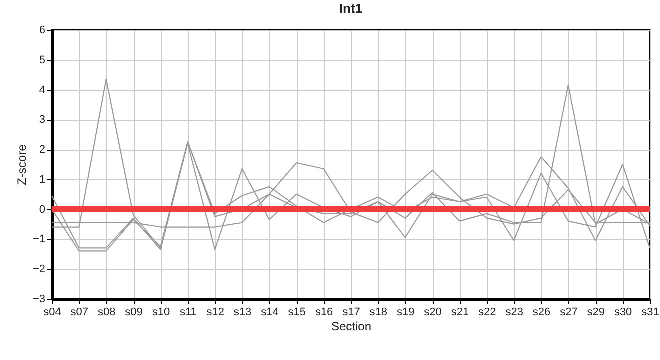 The image size is (660, 360). I want to click on x-tick-label: s31, so click(651, 312).